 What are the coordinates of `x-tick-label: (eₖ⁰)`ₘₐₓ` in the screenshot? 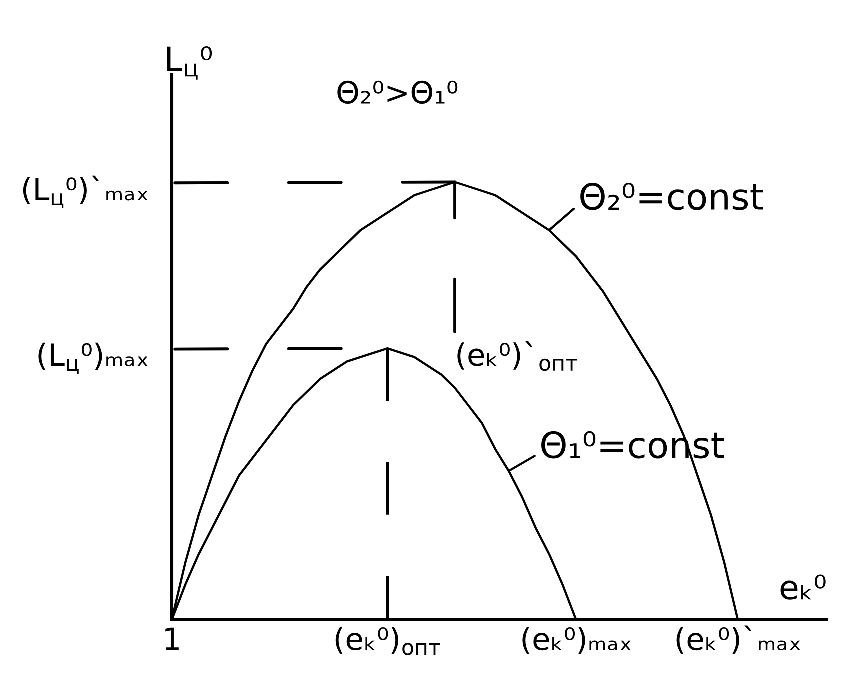 It's located at (738, 640).